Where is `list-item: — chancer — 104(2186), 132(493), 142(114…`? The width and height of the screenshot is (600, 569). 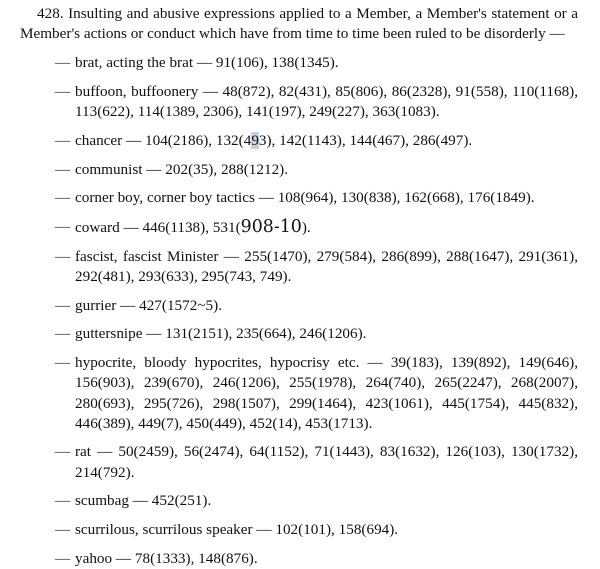 list-item: — chancer — 104(2186), 132(493), 142(114… is located at coordinates (299, 141).